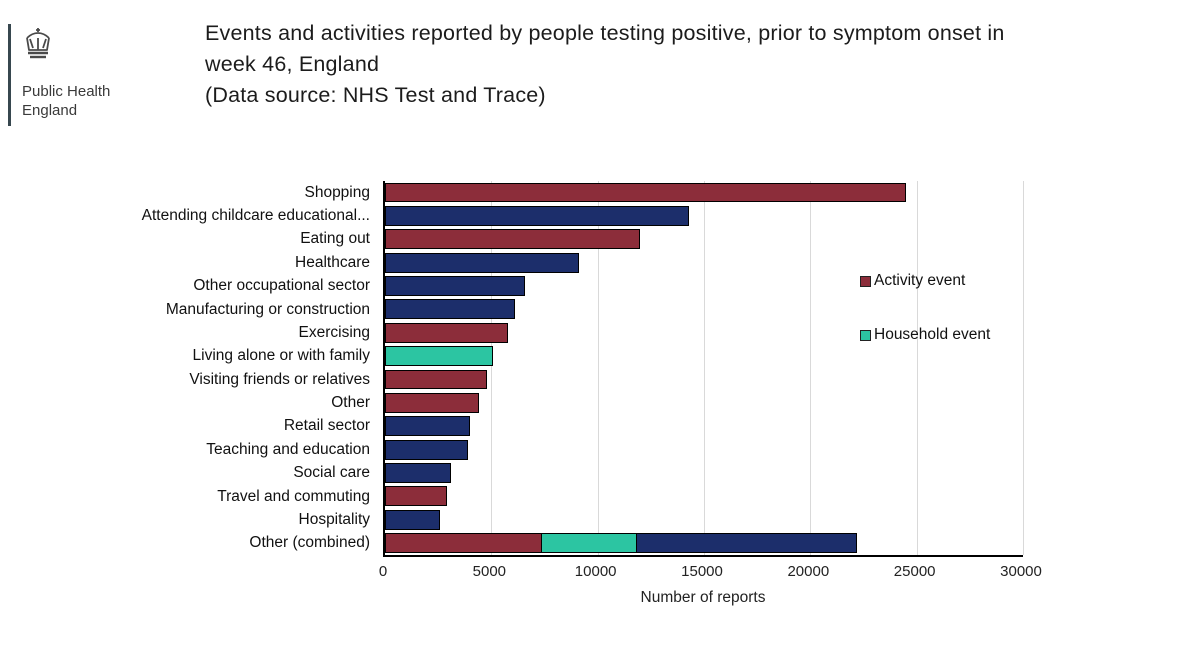 This screenshot has width=1191, height=648. Describe the element at coordinates (702, 571) in the screenshot. I see `x-tick-label: 15000` at that location.